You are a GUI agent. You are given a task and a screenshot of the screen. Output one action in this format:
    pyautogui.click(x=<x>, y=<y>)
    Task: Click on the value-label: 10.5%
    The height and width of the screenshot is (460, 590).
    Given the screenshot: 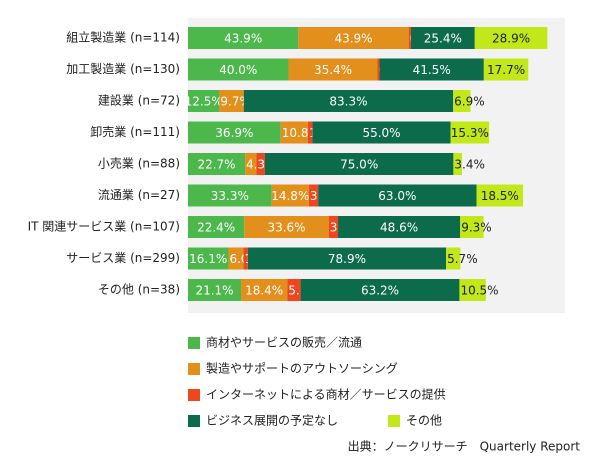 What is the action you would take?
    pyautogui.click(x=479, y=291)
    